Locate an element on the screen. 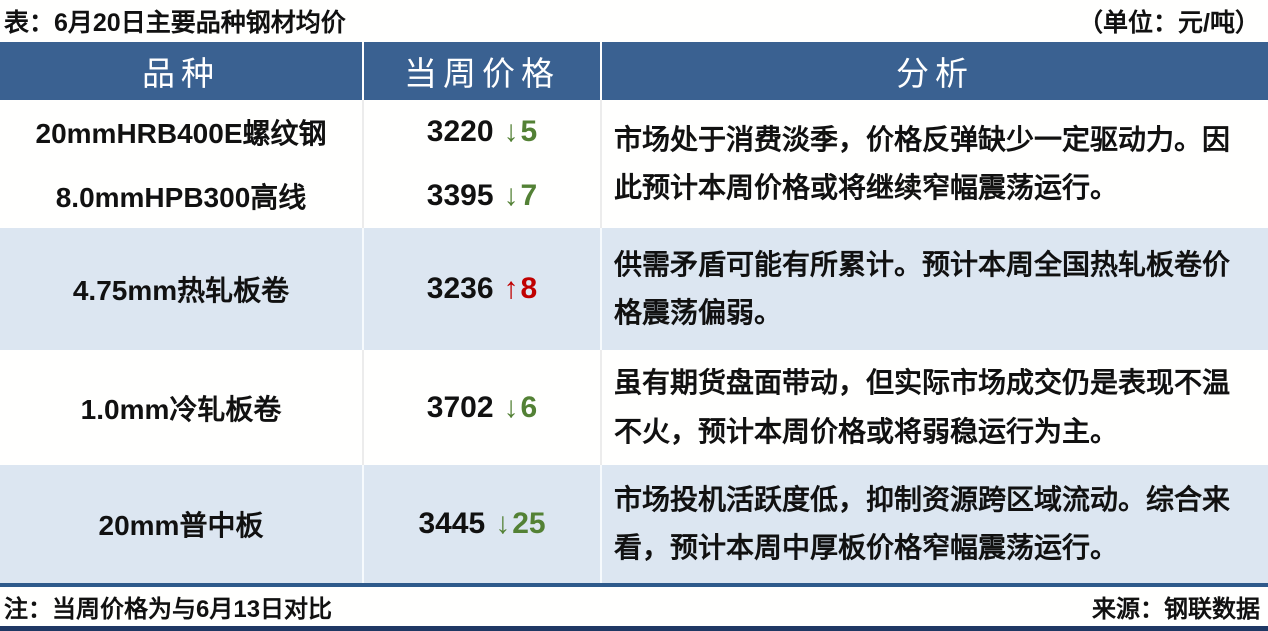  up-arrow-icon: ↑ is located at coordinates (511, 288).